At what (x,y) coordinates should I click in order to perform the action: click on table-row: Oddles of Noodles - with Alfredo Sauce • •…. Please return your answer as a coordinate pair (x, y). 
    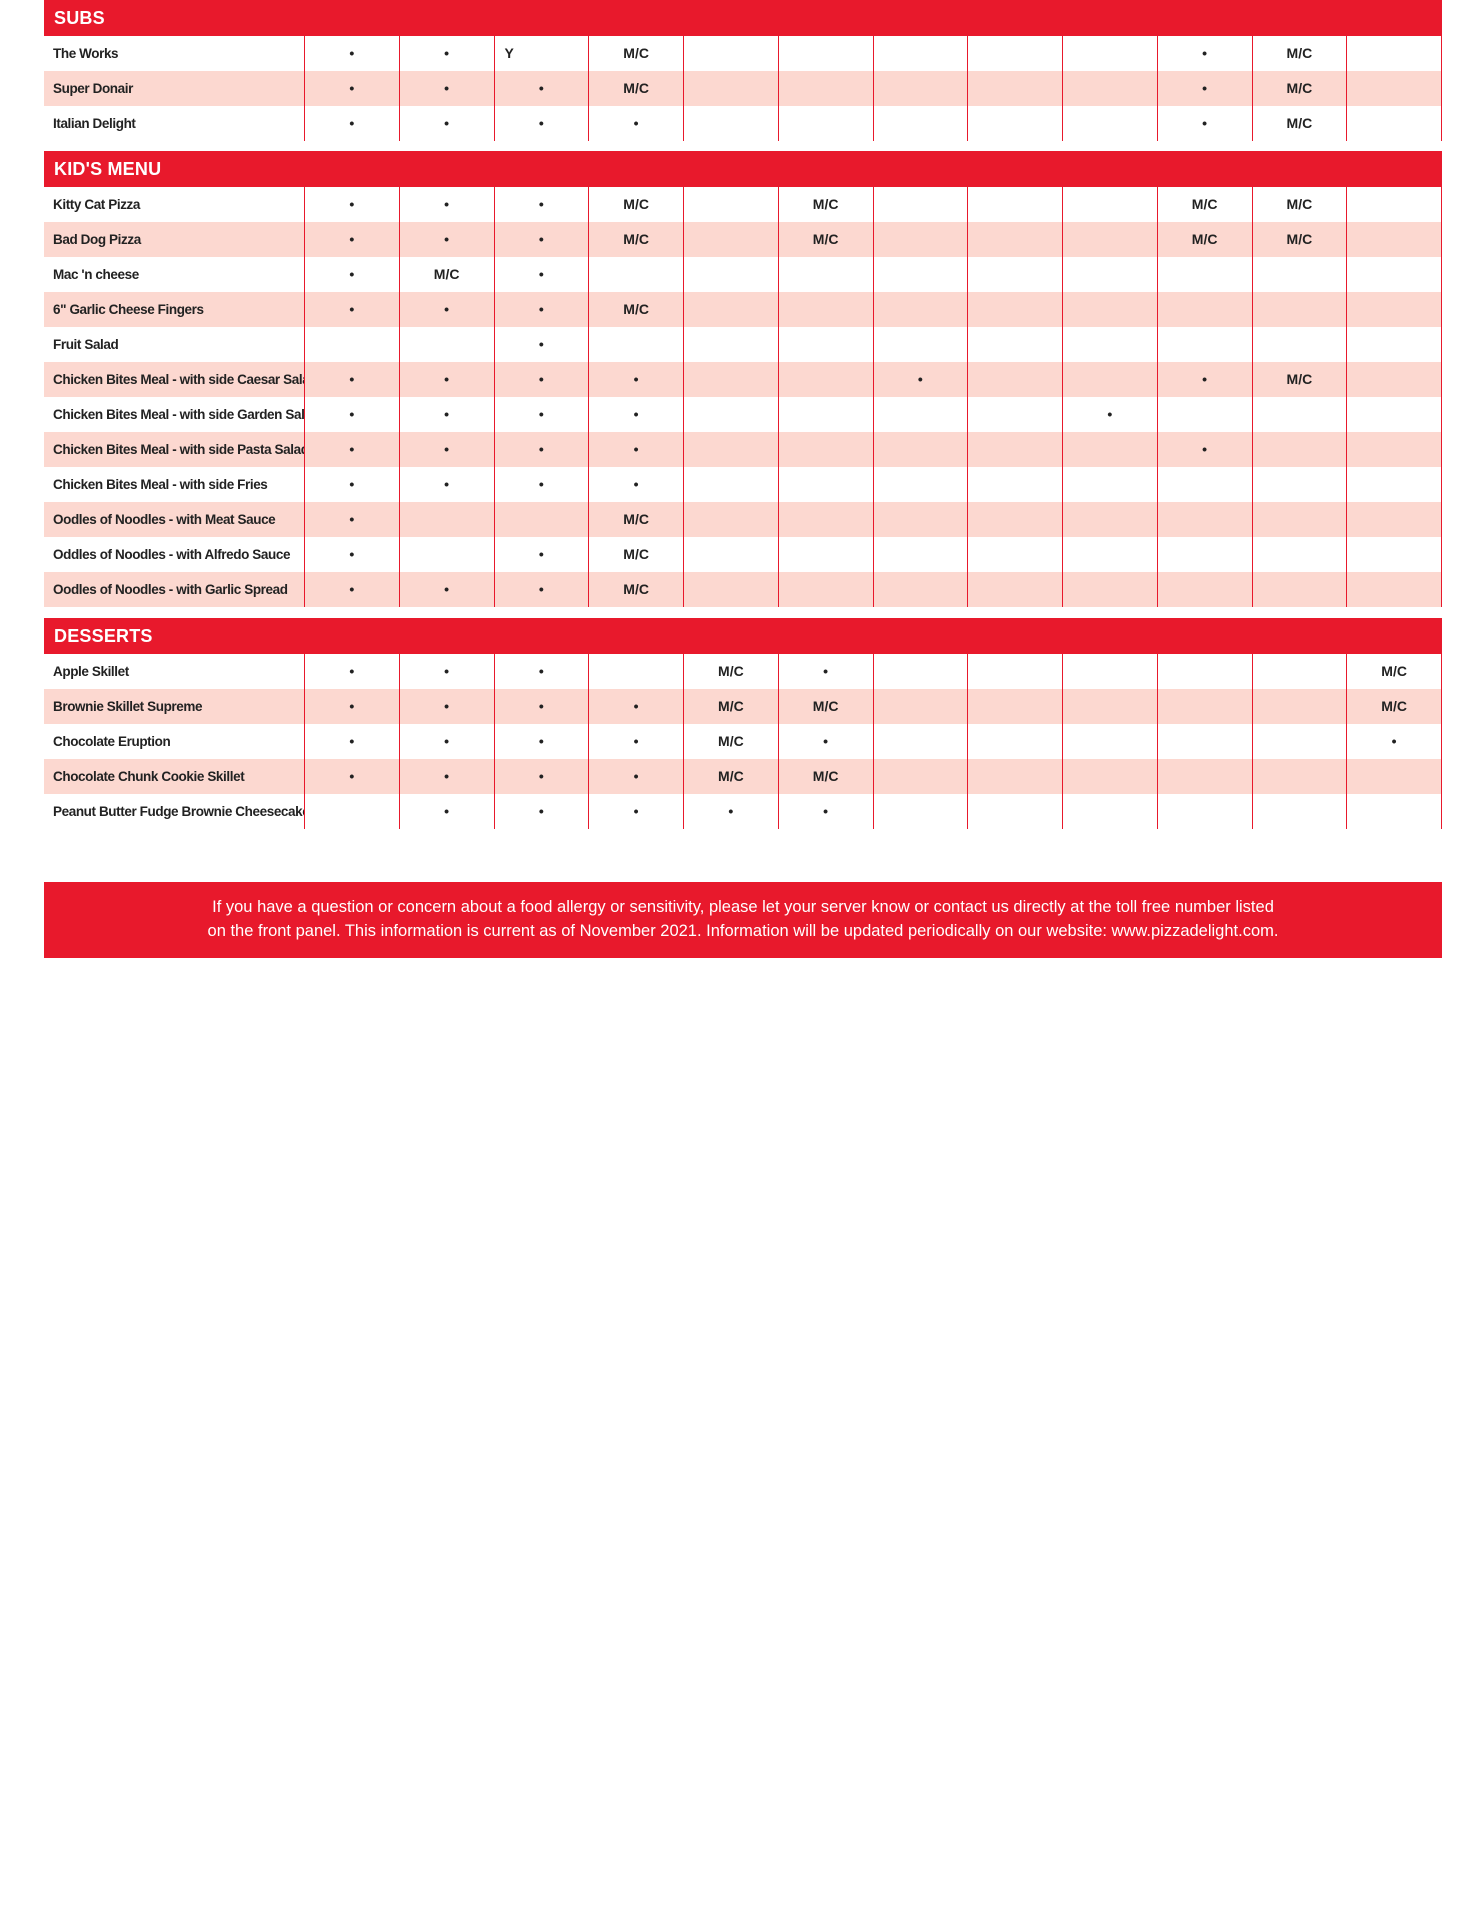
    Looking at the image, I should click on (743, 554).